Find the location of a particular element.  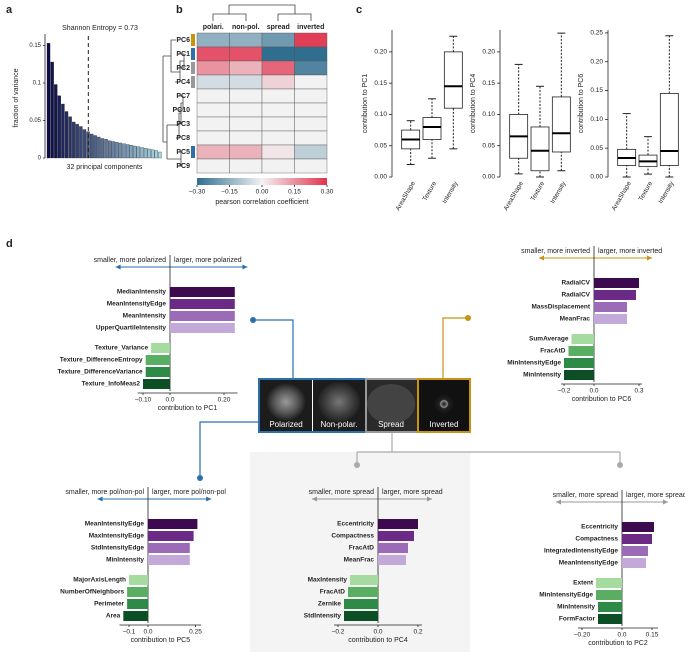

colorbar-tick-label: −0.15 is located at coordinates (229, 192).